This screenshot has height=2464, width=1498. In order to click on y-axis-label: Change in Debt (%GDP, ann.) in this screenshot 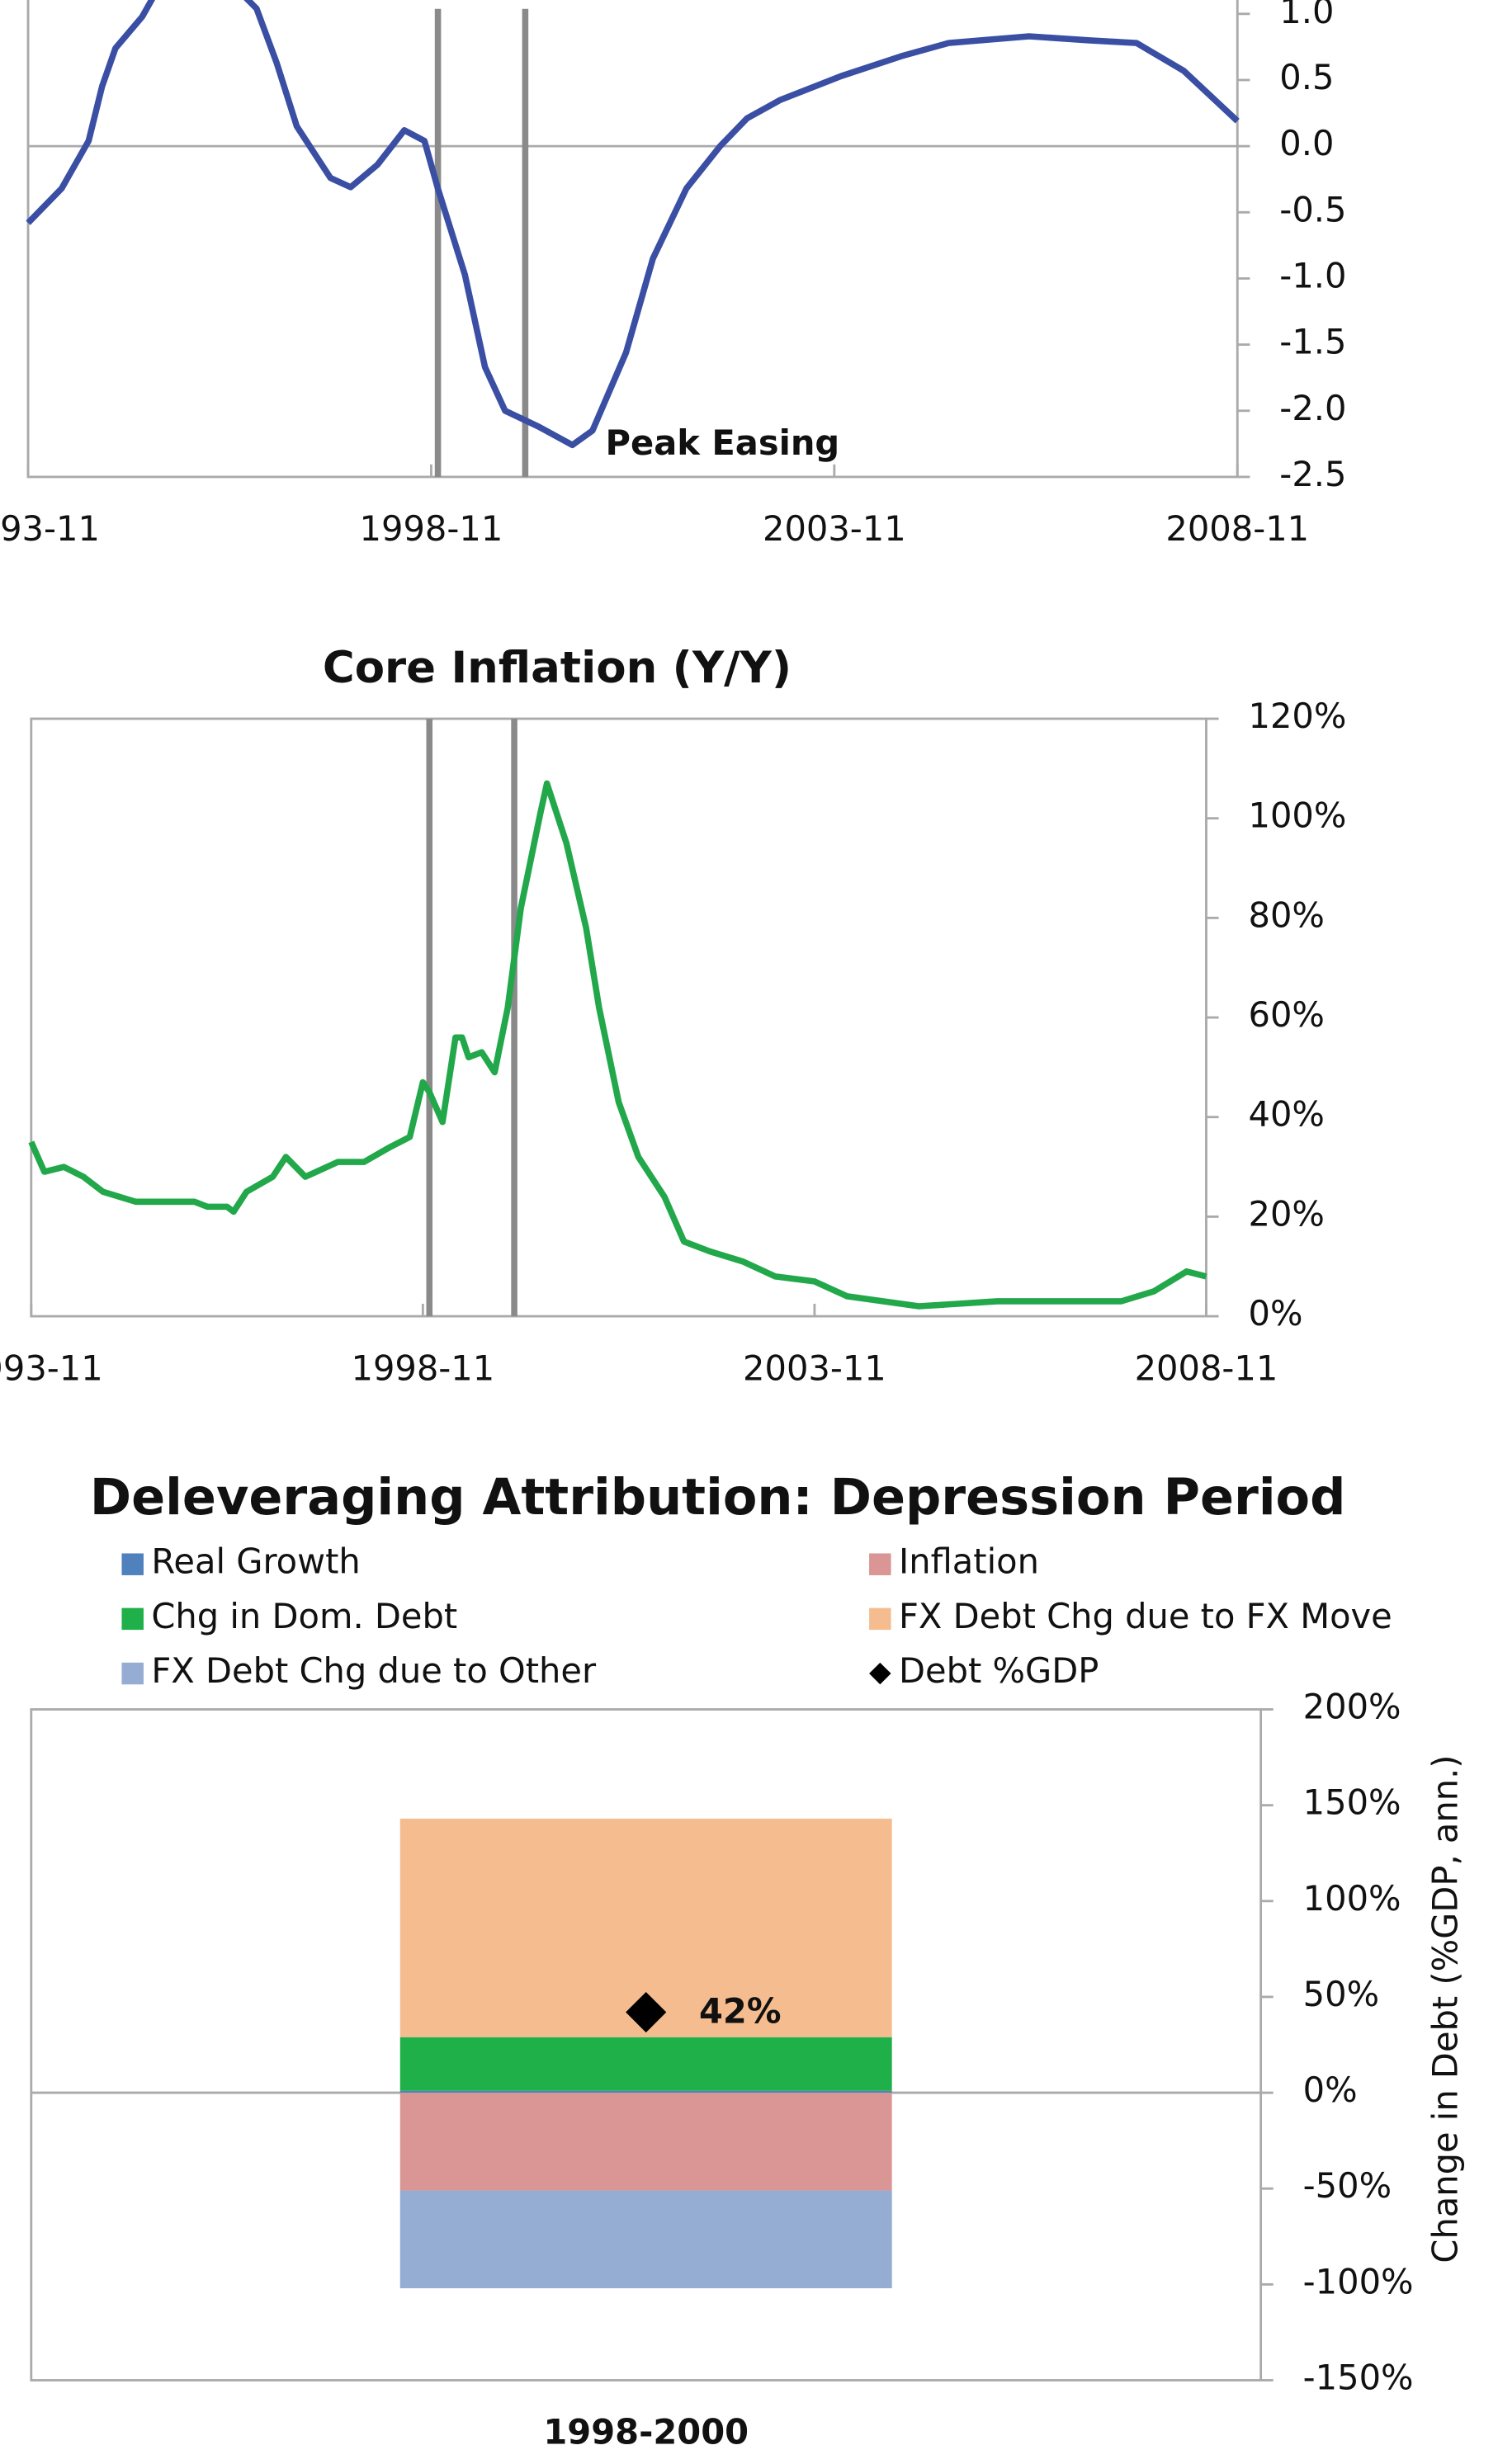, I will do `click(1445, 2008)`.